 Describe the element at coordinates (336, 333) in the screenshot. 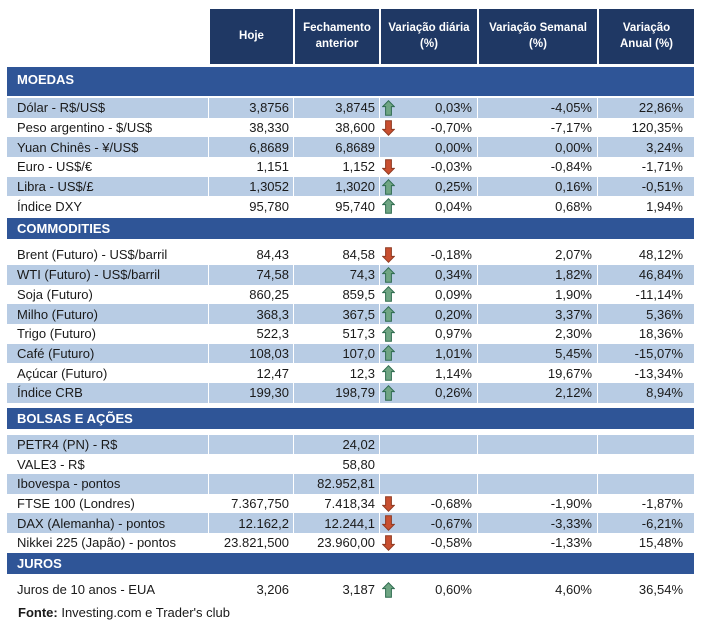

I see `cell-fechamento-anterior: 517,3` at that location.